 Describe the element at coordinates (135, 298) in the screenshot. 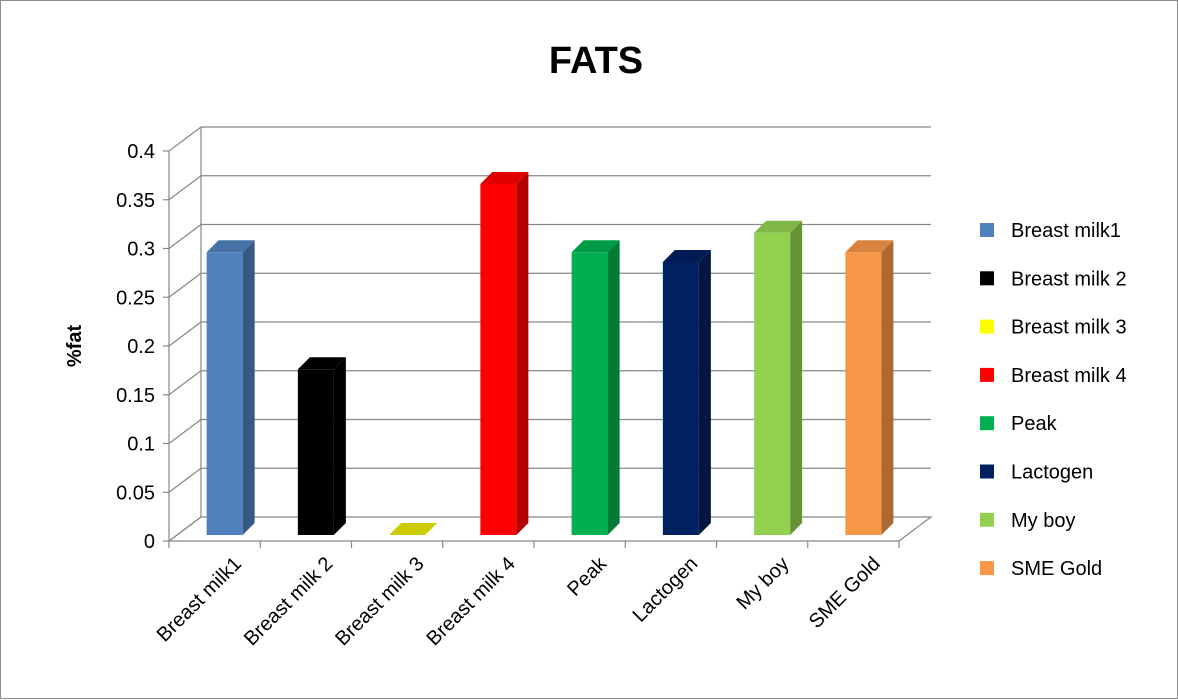

I see `y-tick-label: 0.25` at that location.